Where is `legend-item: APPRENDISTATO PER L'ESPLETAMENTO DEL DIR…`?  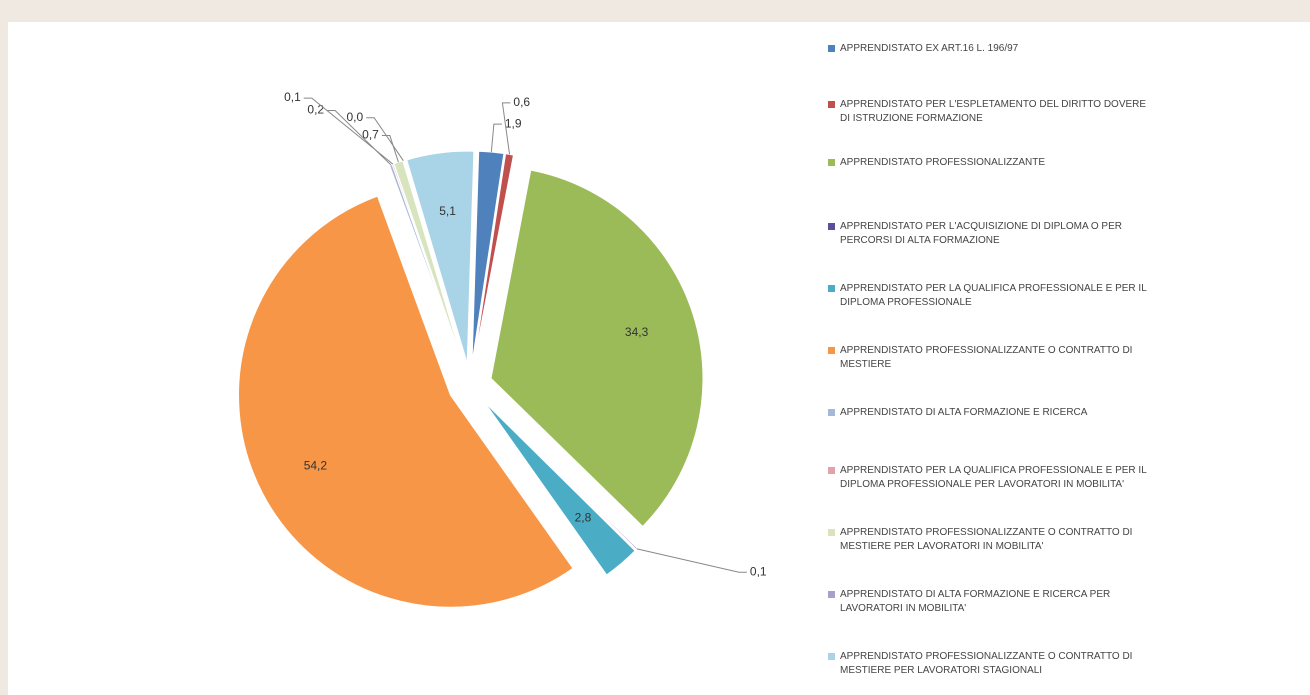
legend-item: APPRENDISTATO PER L'ESPLETAMENTO DEL DIR… is located at coordinates (988, 112).